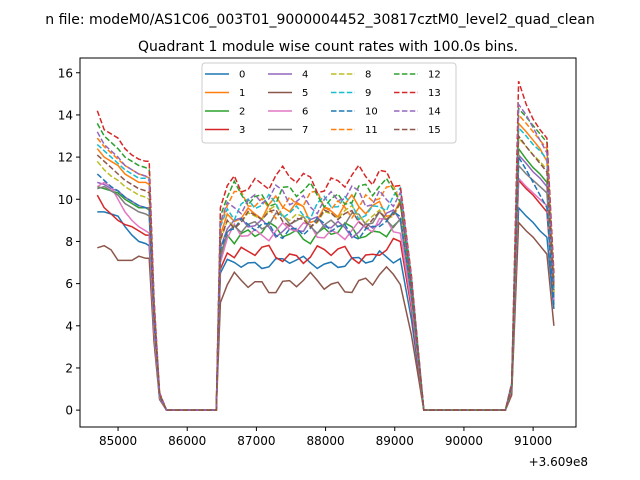 The image size is (640, 480). Describe the element at coordinates (558, 462) in the screenshot. I see `x-offset-label: +3.609e8` at that location.